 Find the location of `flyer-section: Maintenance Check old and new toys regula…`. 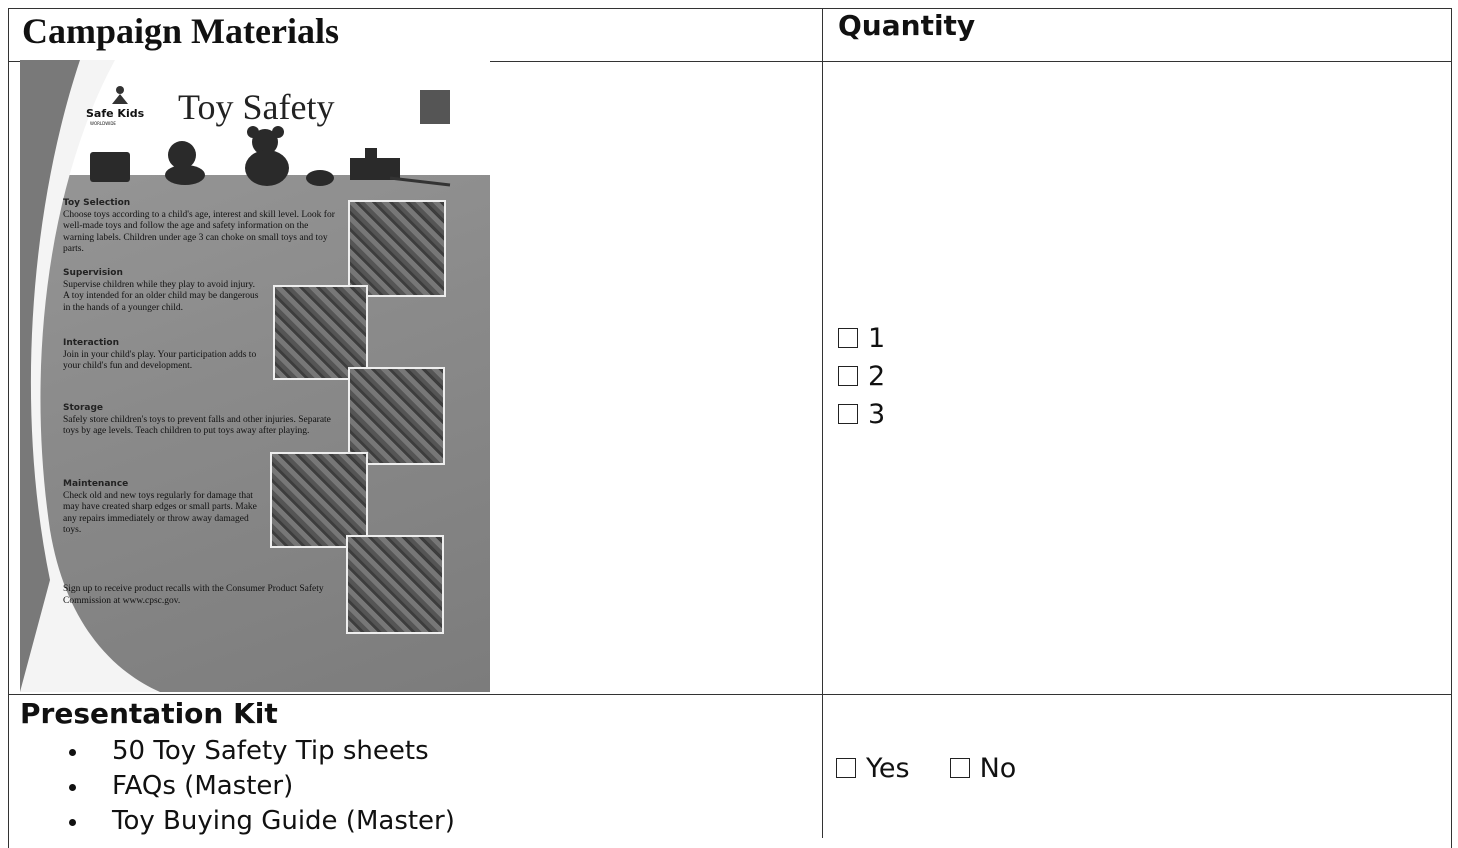

flyer-section: Maintenance Check old and new toys regula… is located at coordinates (163, 508).